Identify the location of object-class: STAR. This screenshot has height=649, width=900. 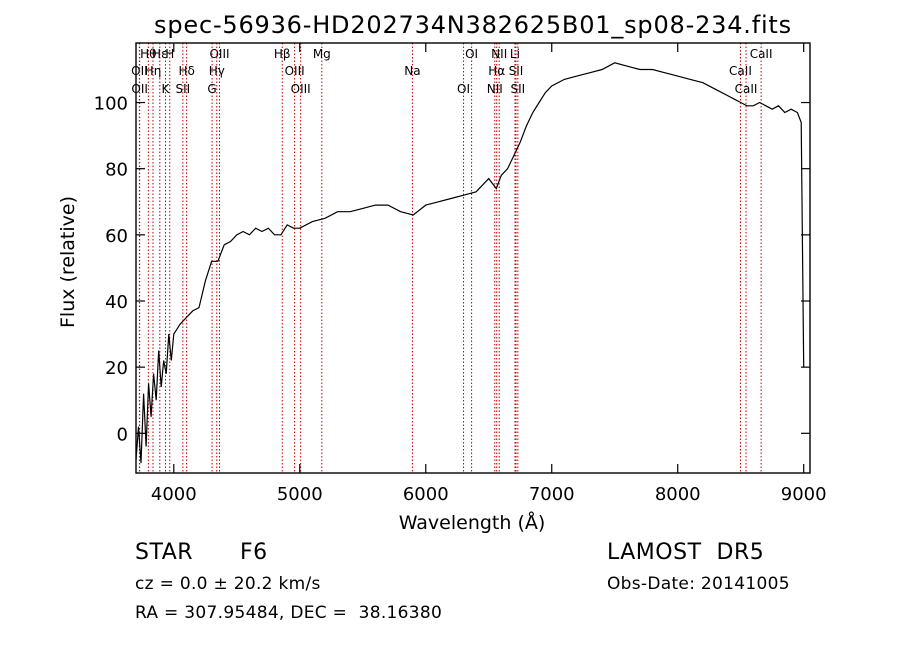
(164, 552).